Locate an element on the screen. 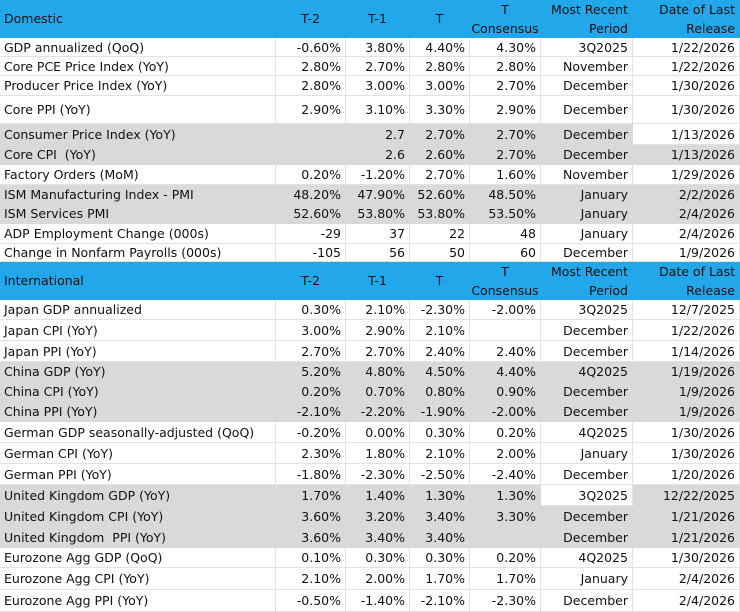 The image size is (740, 612). data-cell: 2.40% is located at coordinates (440, 351).